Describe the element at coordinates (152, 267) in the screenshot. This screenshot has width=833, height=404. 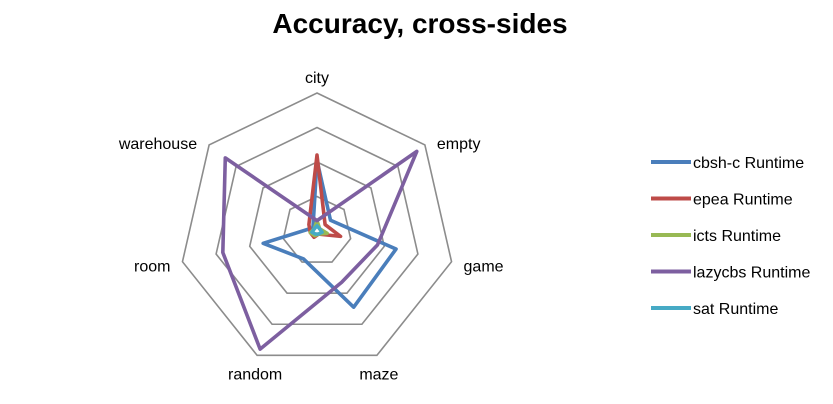
I see `axis-label-room: room` at that location.